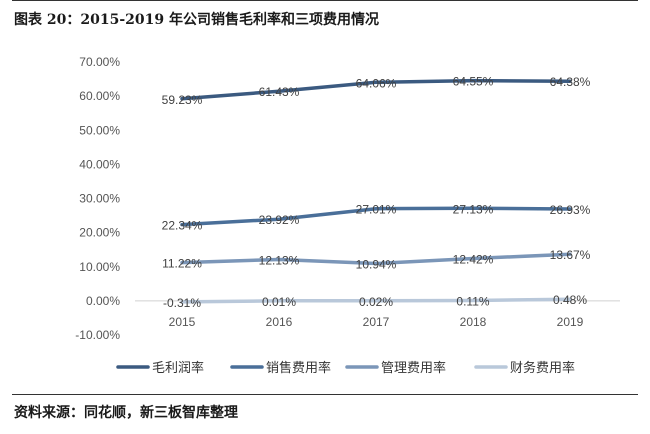 The width and height of the screenshot is (650, 434). What do you see at coordinates (97, 335) in the screenshot?
I see `y-tick-label: -10.00%` at bounding box center [97, 335].